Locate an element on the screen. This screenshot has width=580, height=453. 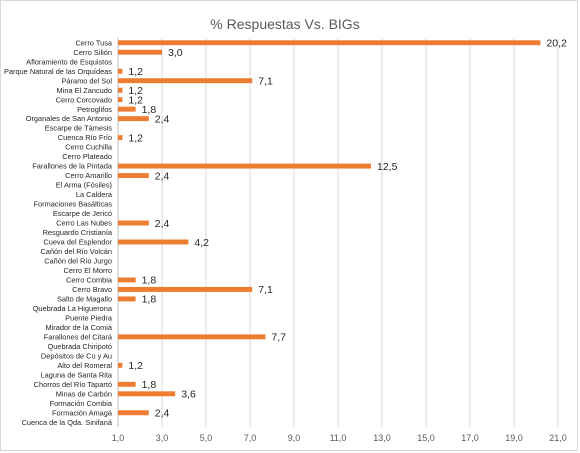
x-tick-label: 13,0 is located at coordinates (382, 438).